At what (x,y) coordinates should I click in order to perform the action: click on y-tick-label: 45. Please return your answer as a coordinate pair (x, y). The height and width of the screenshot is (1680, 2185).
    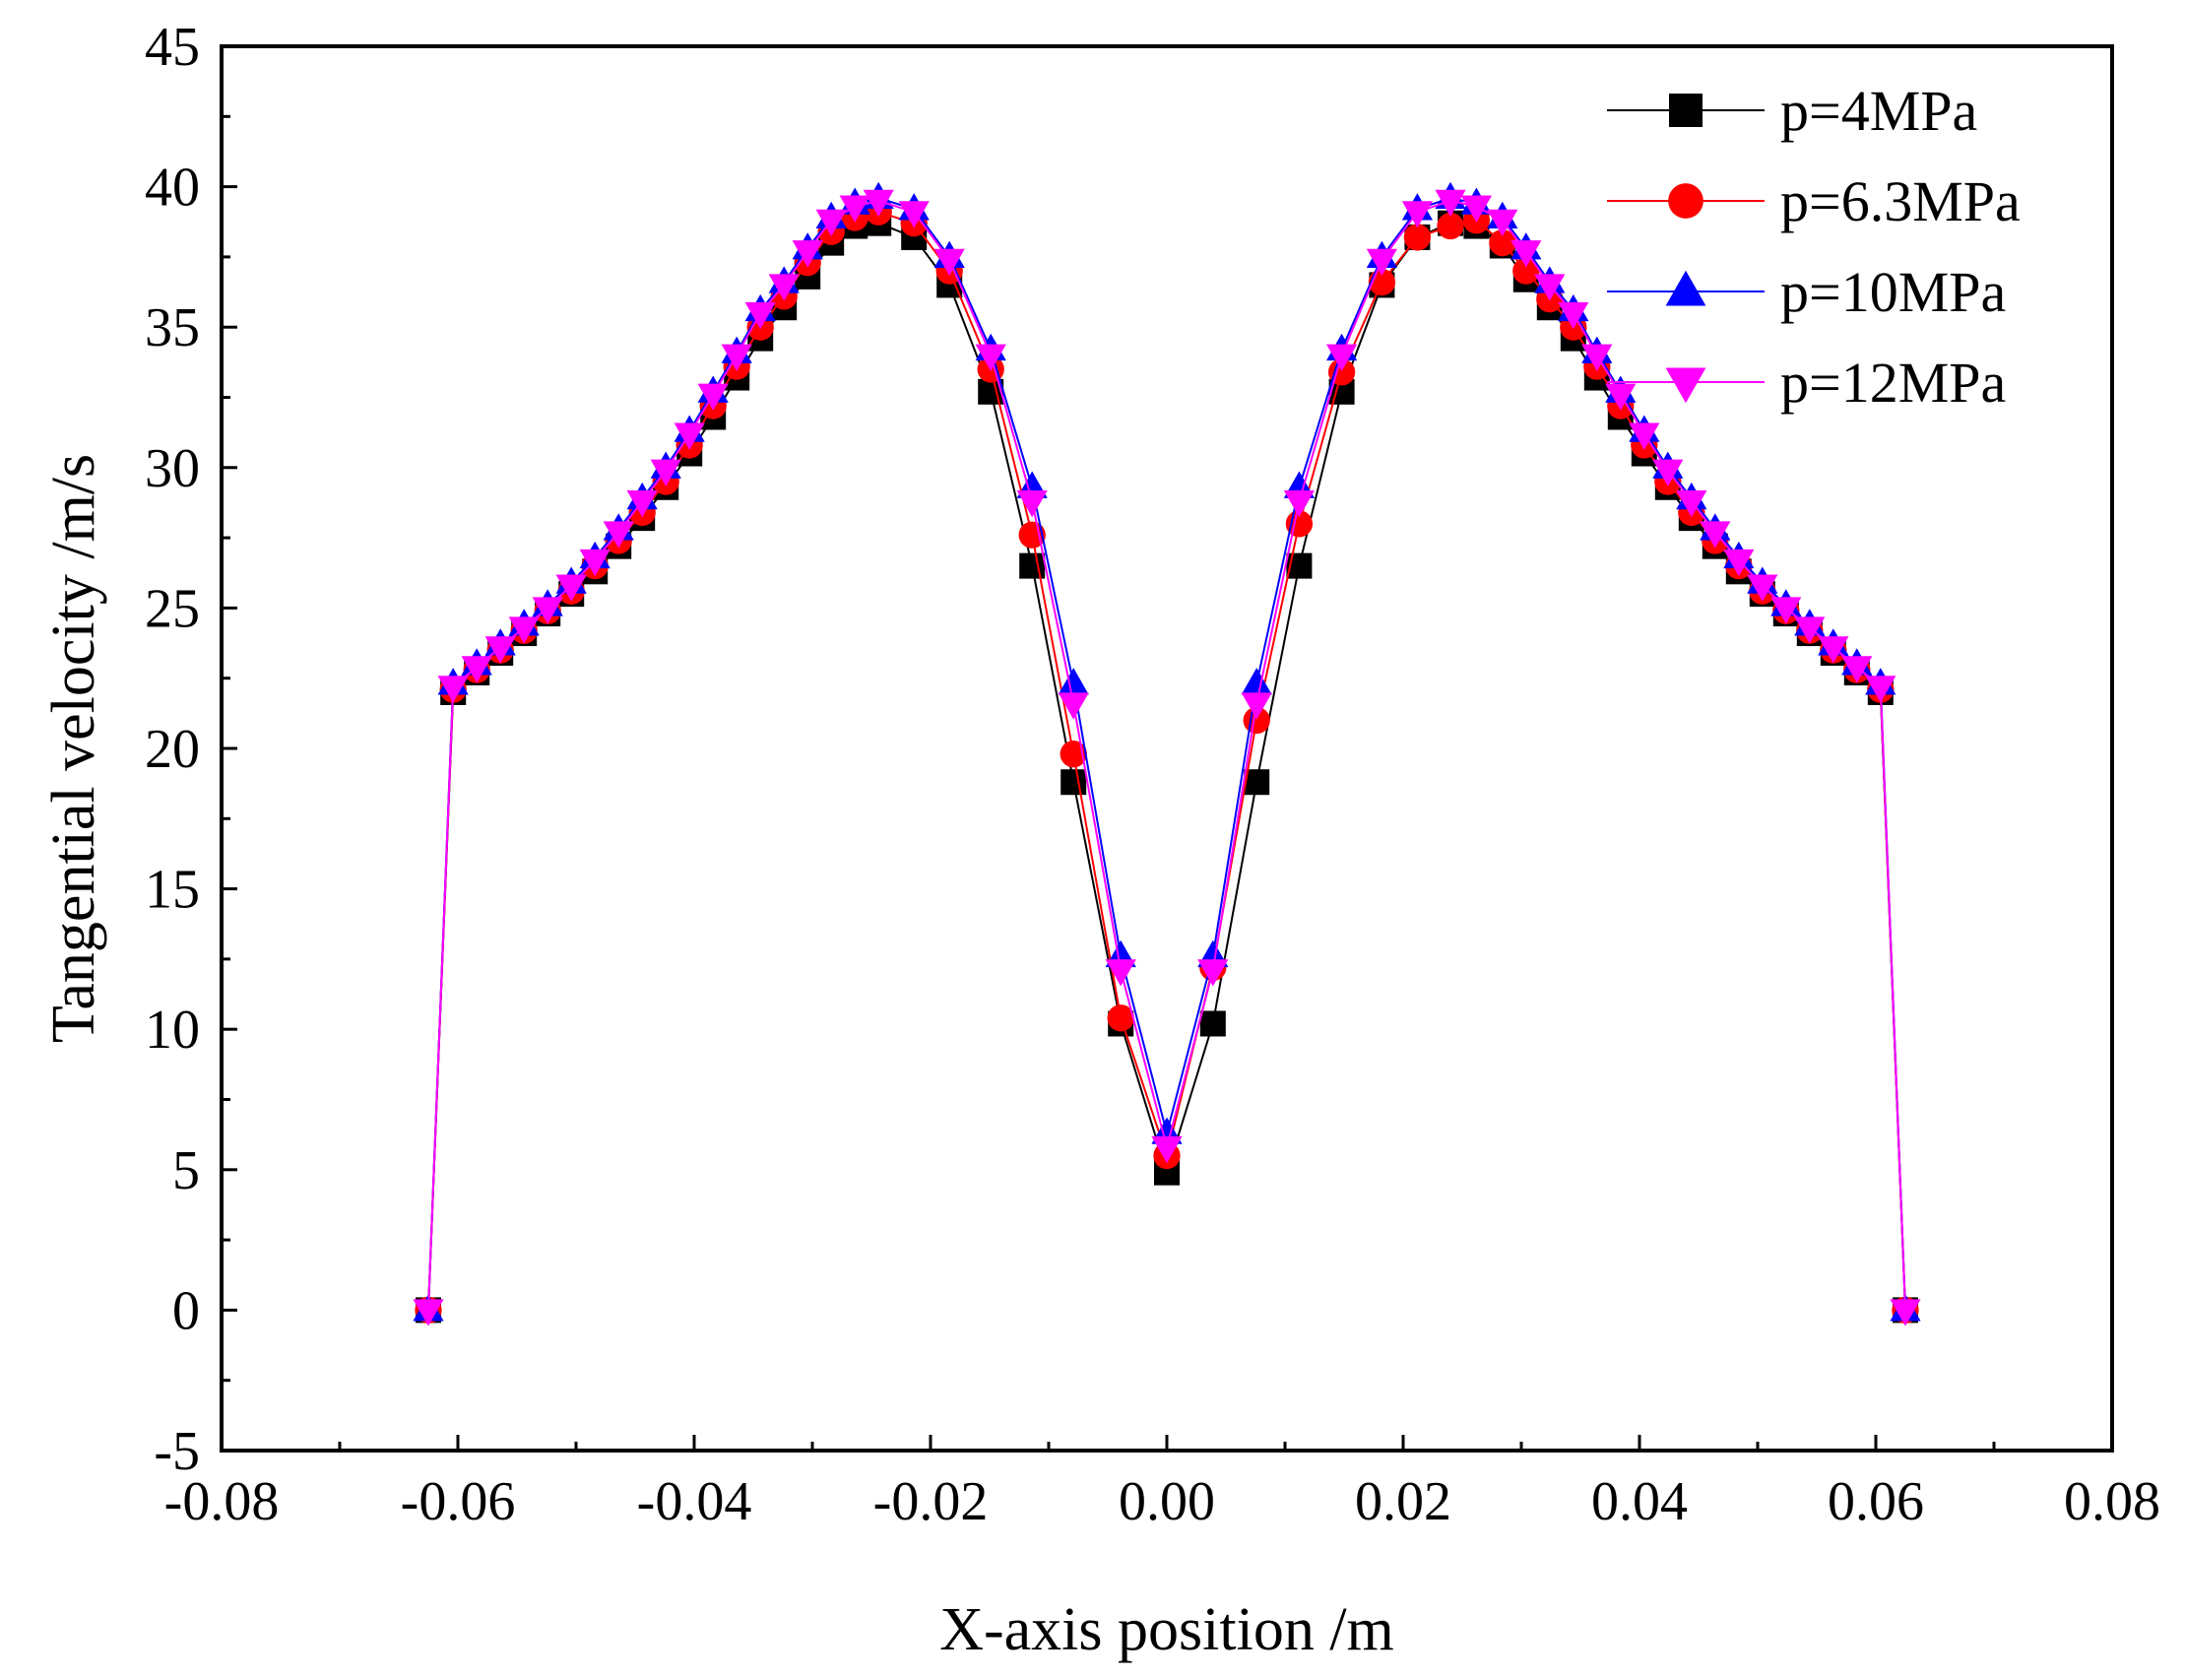
    Looking at the image, I should click on (172, 47).